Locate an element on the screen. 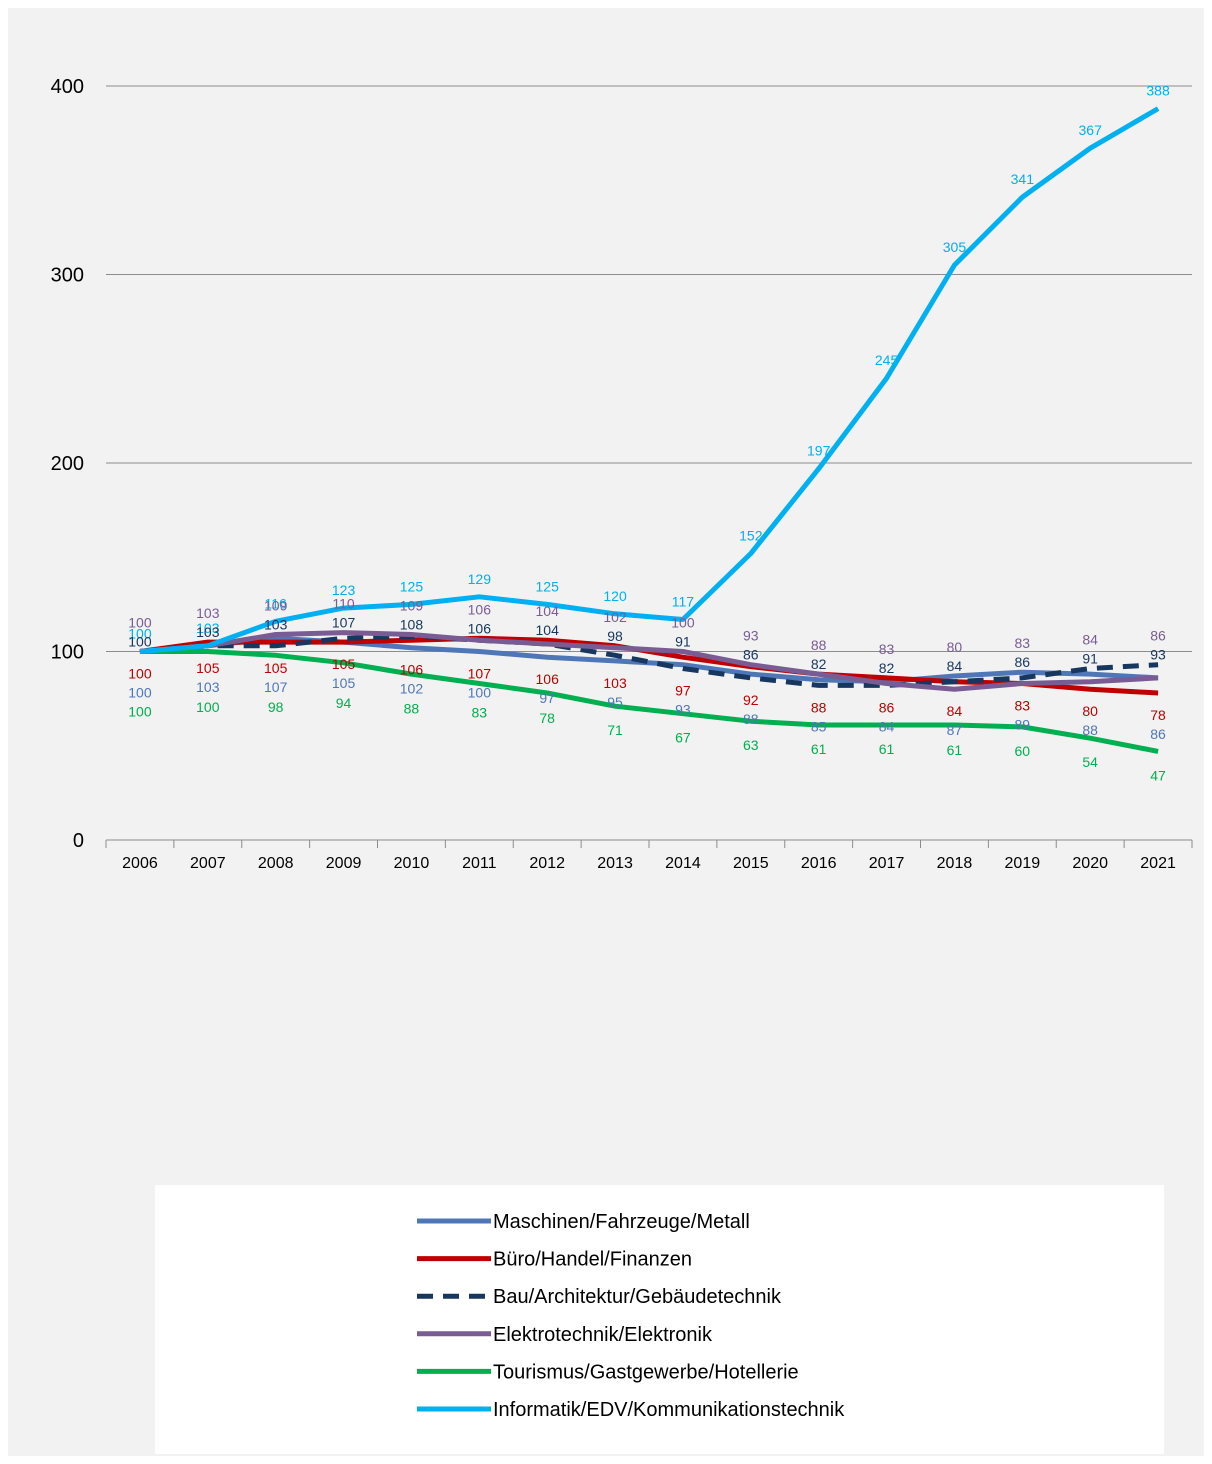 Image resolution: width=1212 pixels, height=1464 pixels. x-tick-label-2017: 2017 is located at coordinates (887, 863).